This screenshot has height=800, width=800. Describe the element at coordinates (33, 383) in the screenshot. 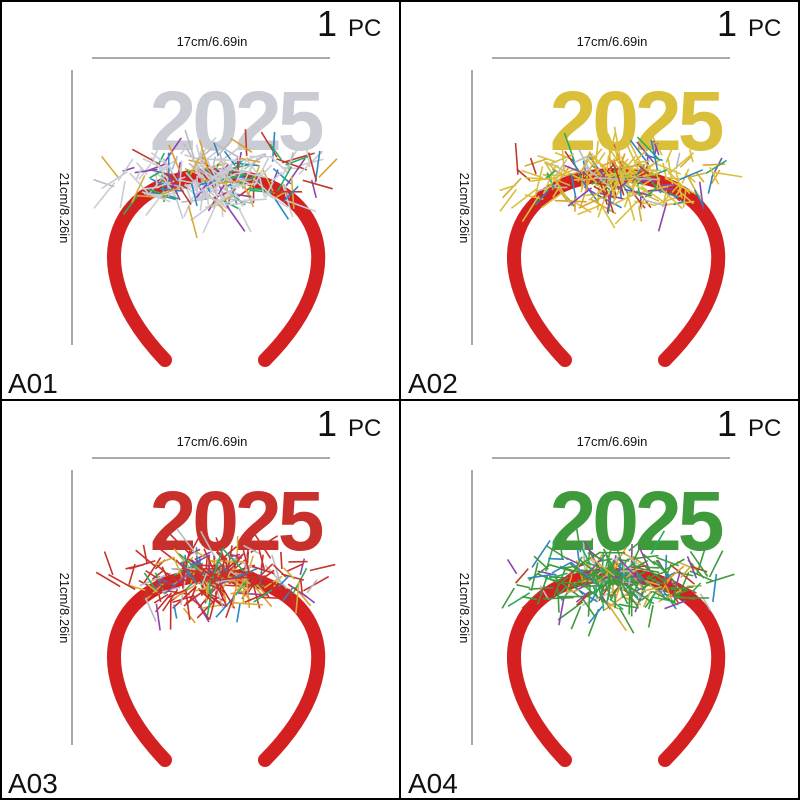

I see `variant-label: A01` at that location.